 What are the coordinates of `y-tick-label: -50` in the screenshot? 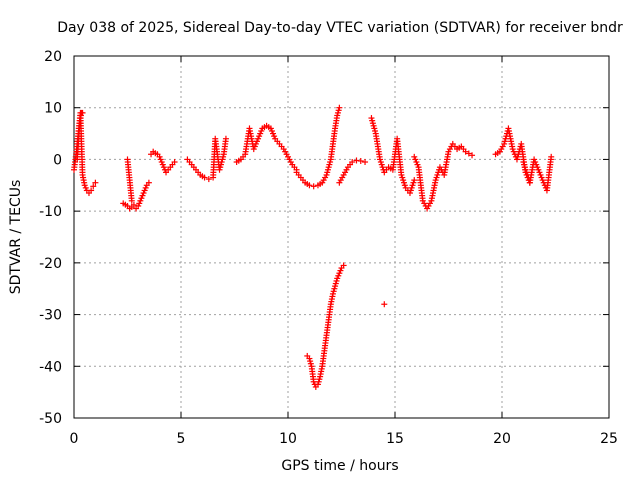 It's located at (50, 419).